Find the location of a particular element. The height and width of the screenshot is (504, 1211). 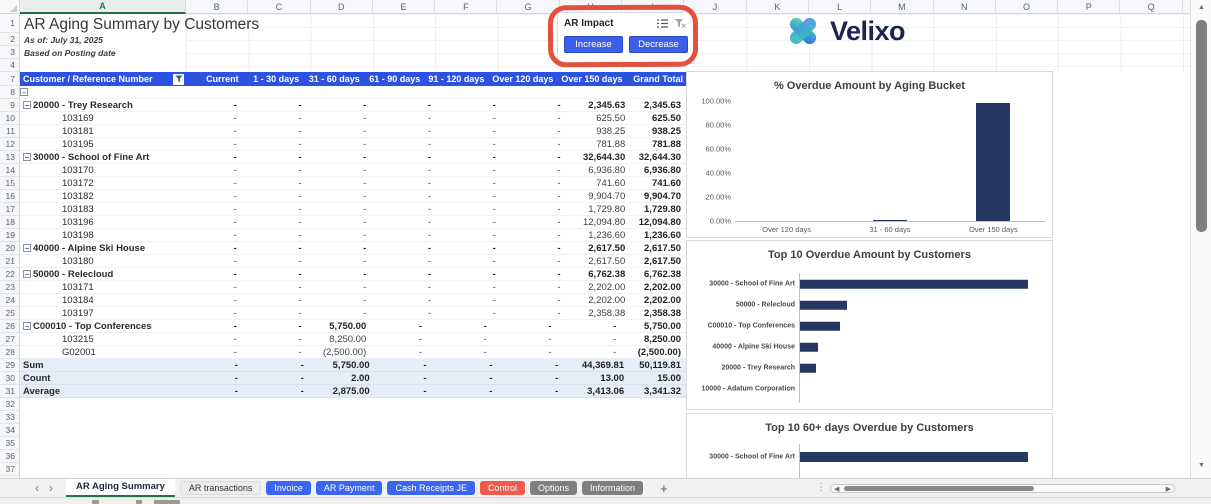

column-header-N: N is located at coordinates (965, 7).